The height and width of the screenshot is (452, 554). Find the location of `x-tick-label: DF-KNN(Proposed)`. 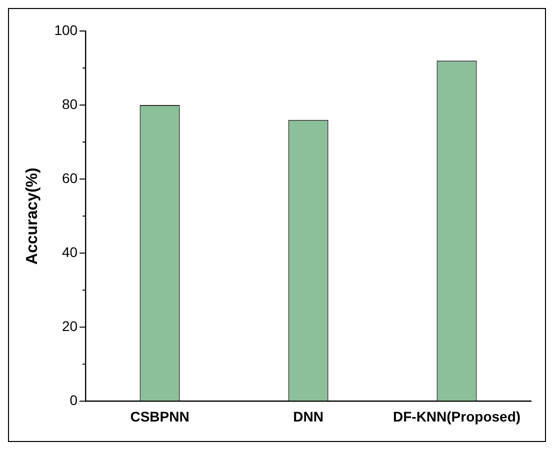

x-tick-label: DF-KNN(Proposed) is located at coordinates (456, 416).